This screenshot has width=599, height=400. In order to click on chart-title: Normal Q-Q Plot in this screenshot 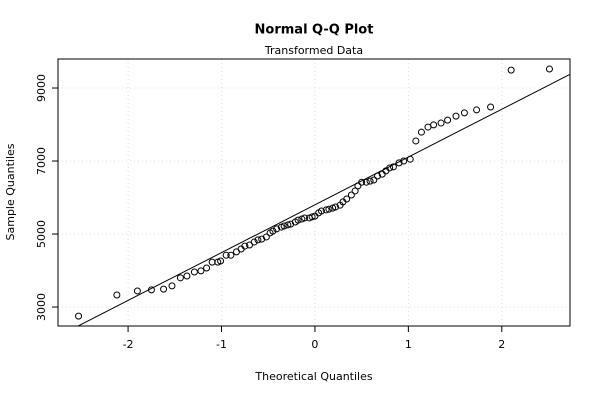, I will do `click(314, 30)`.